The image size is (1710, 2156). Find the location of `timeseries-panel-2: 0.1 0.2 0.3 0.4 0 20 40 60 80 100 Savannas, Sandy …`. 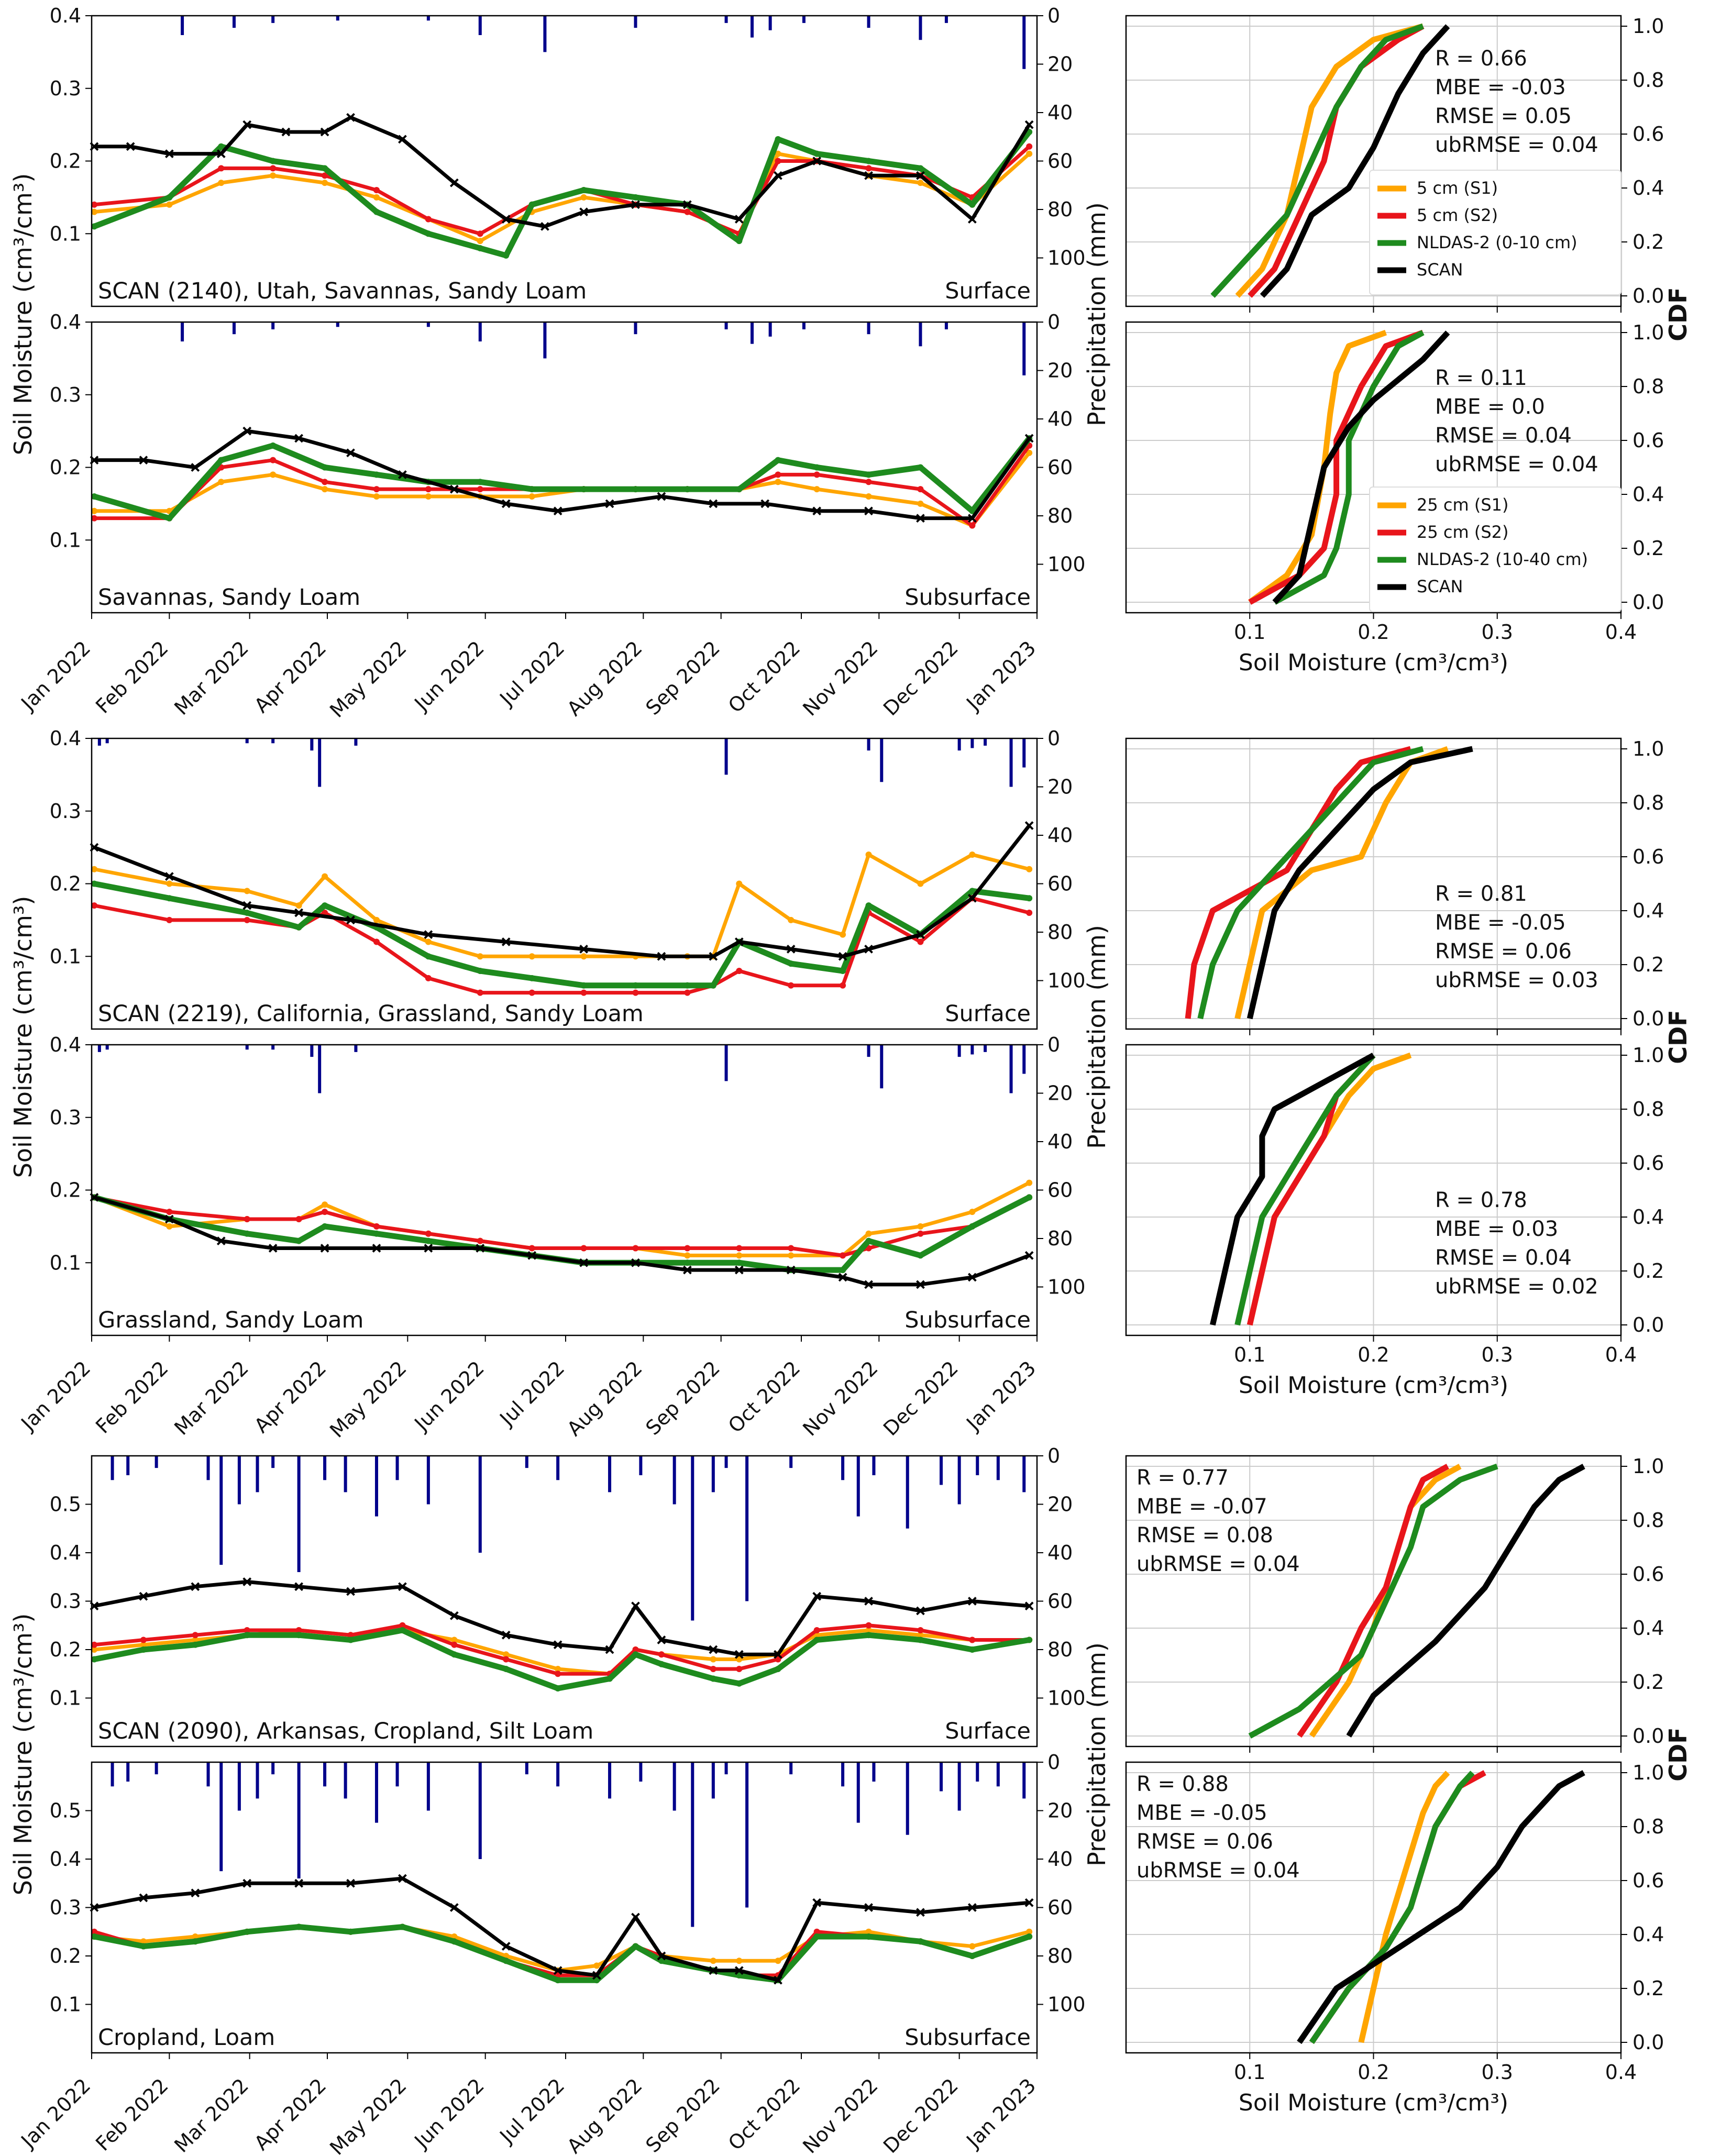

timeseries-panel-2: 0.1 0.2 0.3 0.4 0 20 40 60 80 100 Savannas, Sandy … is located at coordinates (550, 516).